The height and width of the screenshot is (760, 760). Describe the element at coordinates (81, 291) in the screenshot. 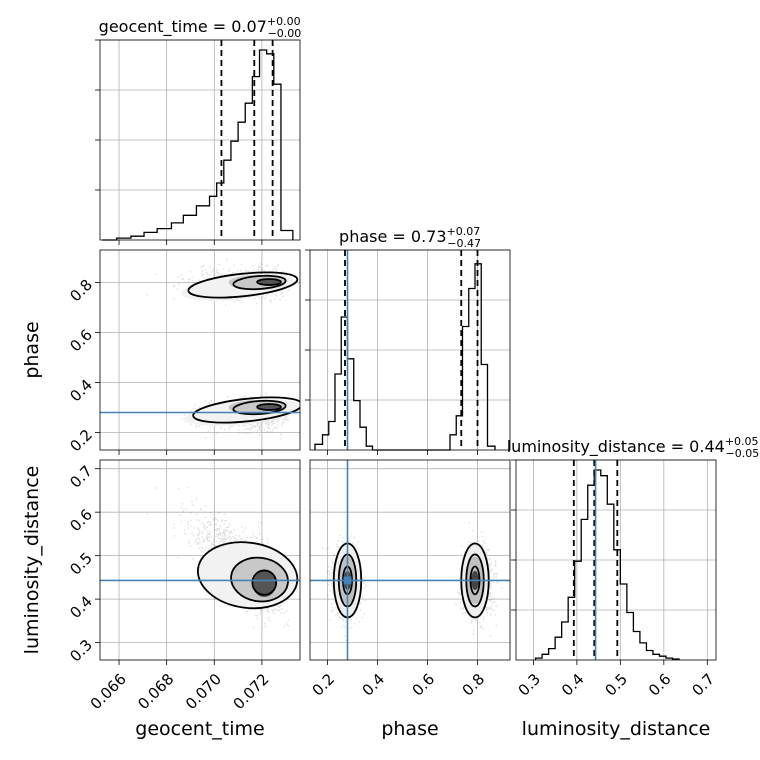

I see `tick-label-y: 0.8` at that location.